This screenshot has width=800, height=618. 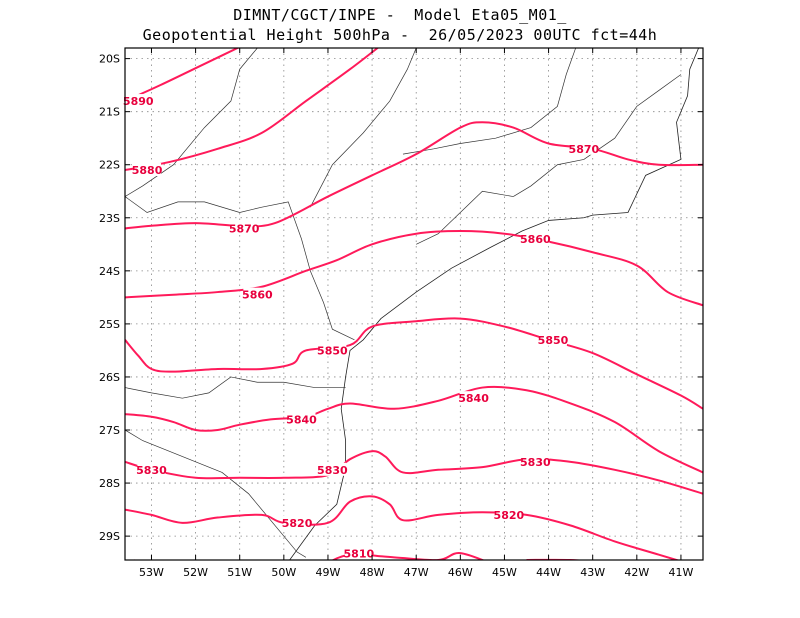 I want to click on lat-label: 29S, so click(x=109, y=536).